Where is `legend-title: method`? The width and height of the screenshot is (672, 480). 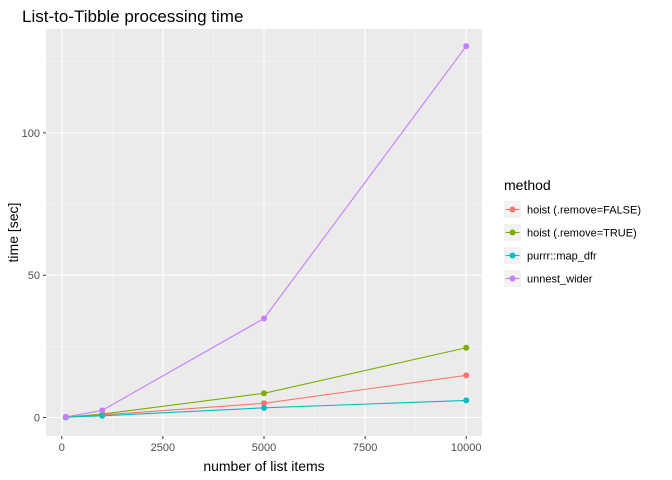 legend-title: method is located at coordinates (527, 185).